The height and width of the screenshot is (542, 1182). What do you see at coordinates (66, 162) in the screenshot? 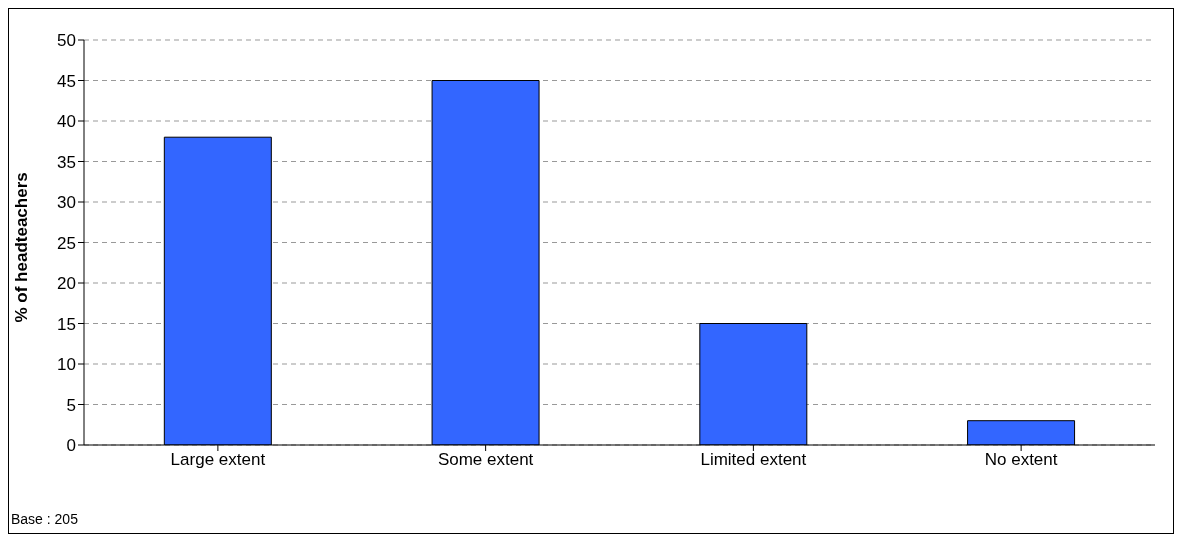
I see `y-tick-label: 35` at bounding box center [66, 162].